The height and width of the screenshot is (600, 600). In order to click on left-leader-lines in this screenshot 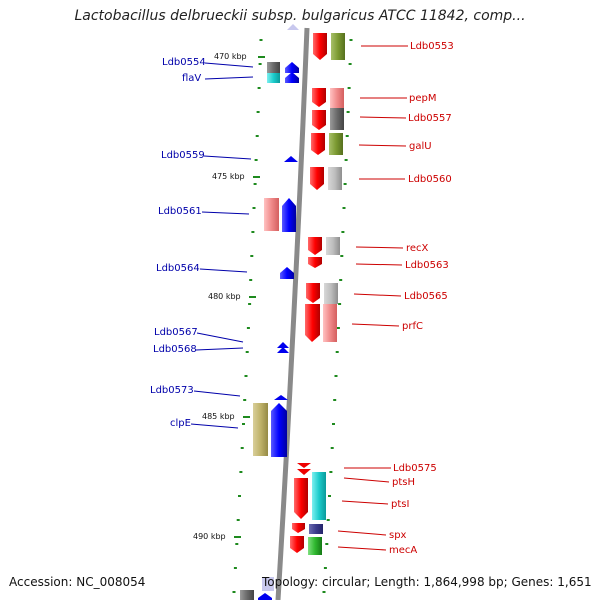, I will do `click(222, 245)`.